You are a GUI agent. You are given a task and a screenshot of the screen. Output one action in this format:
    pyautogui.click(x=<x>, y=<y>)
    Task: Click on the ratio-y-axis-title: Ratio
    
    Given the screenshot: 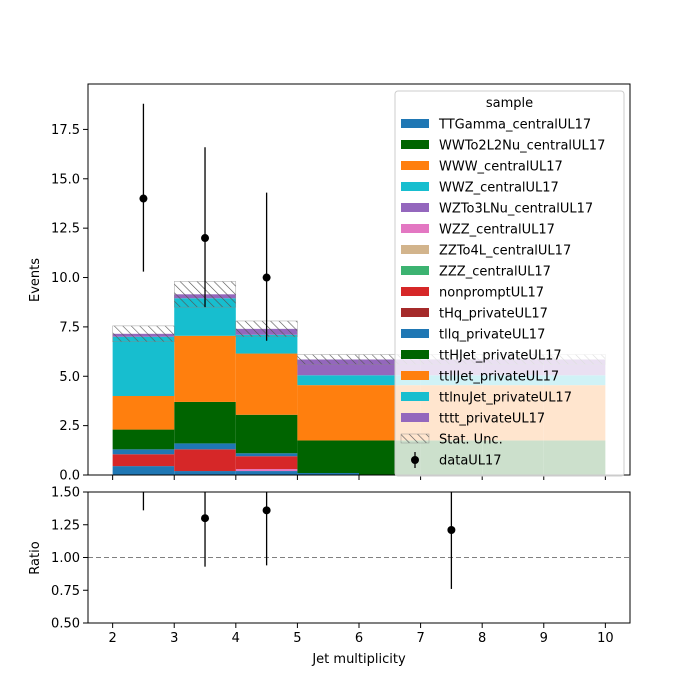 What is the action you would take?
    pyautogui.click(x=35, y=557)
    